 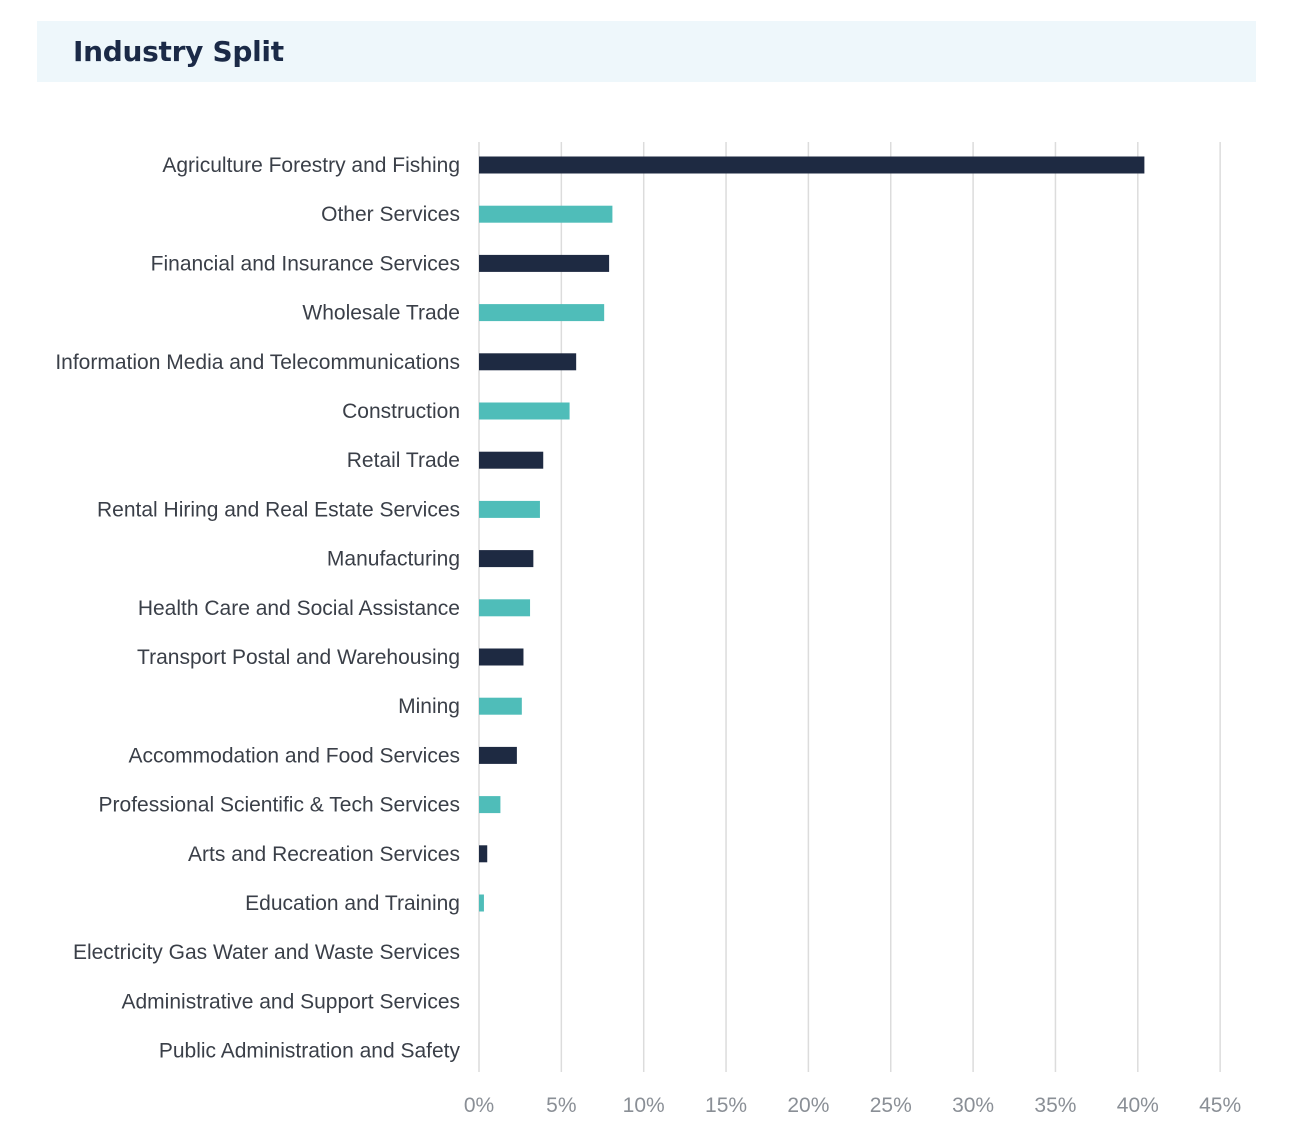 I want to click on category-label: Manufacturing, so click(x=393, y=559).